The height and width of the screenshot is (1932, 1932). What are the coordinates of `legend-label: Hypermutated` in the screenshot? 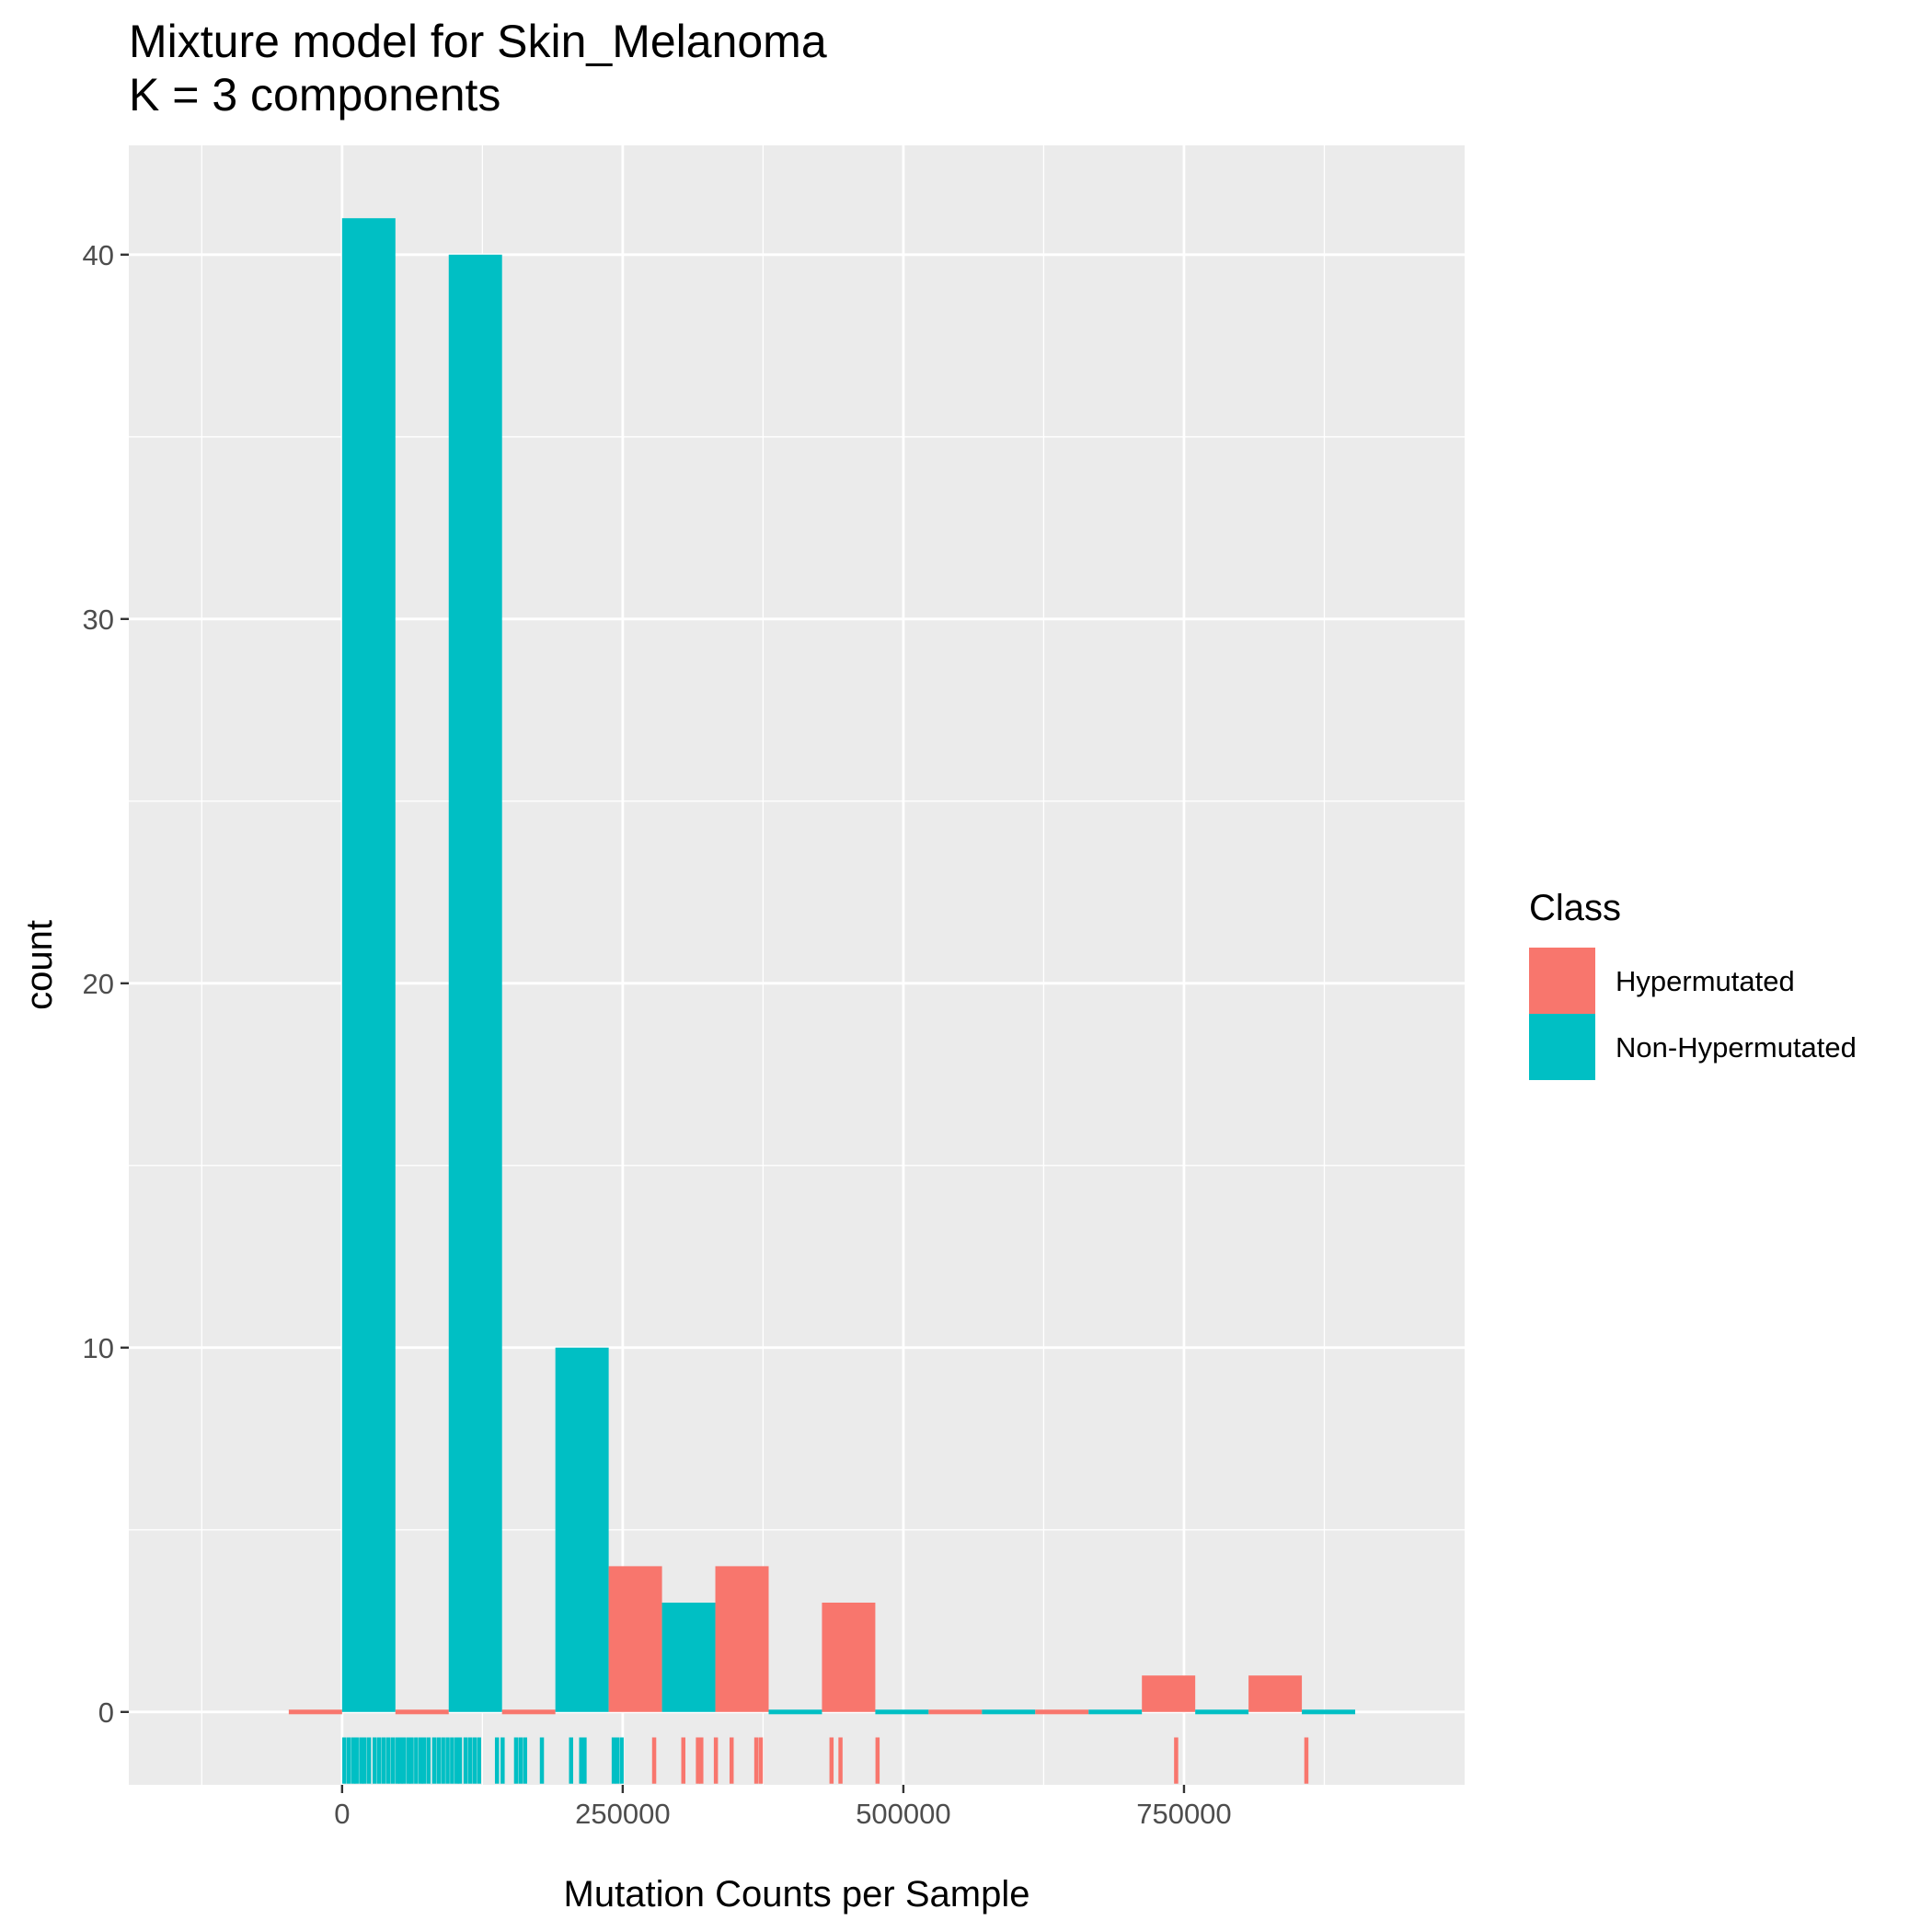 It's located at (1705, 981).